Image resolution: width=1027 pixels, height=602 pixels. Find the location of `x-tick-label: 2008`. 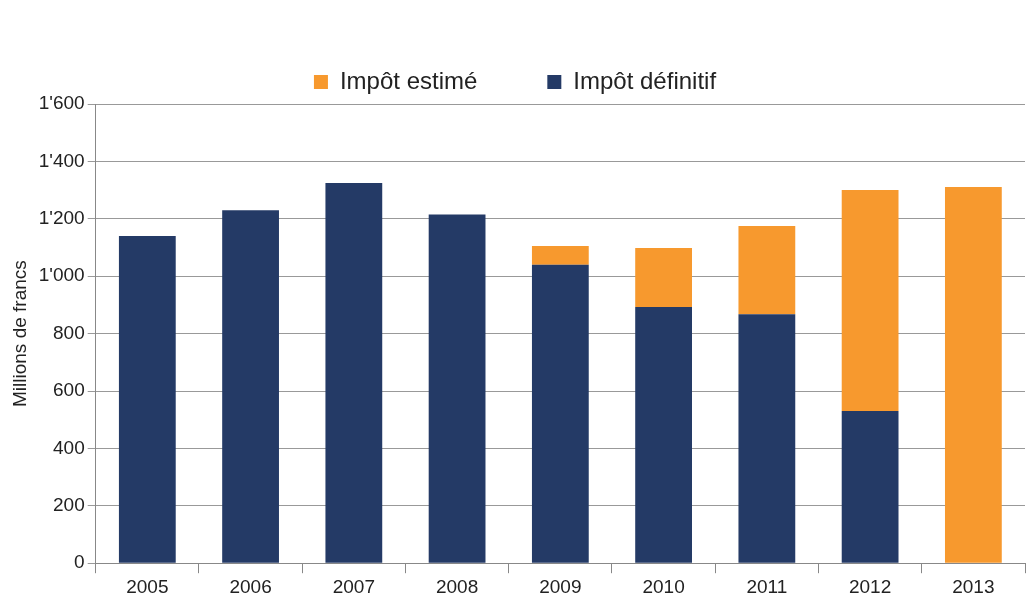

x-tick-label: 2008 is located at coordinates (457, 586).